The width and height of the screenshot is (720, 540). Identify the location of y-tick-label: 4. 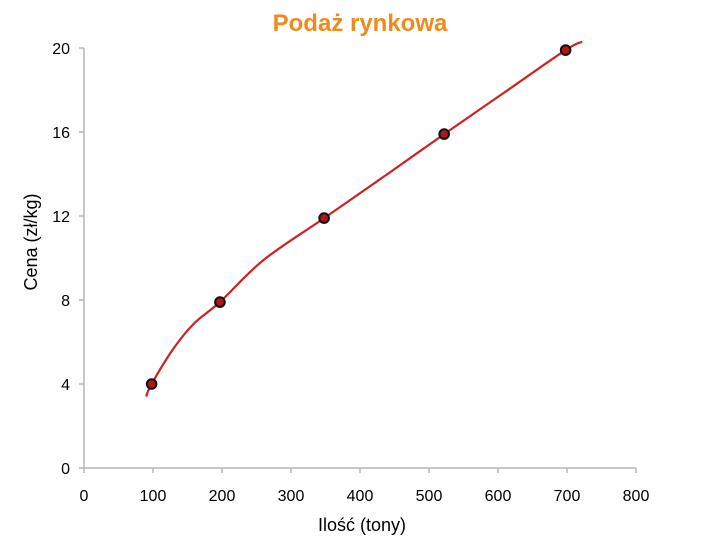
(65, 385).